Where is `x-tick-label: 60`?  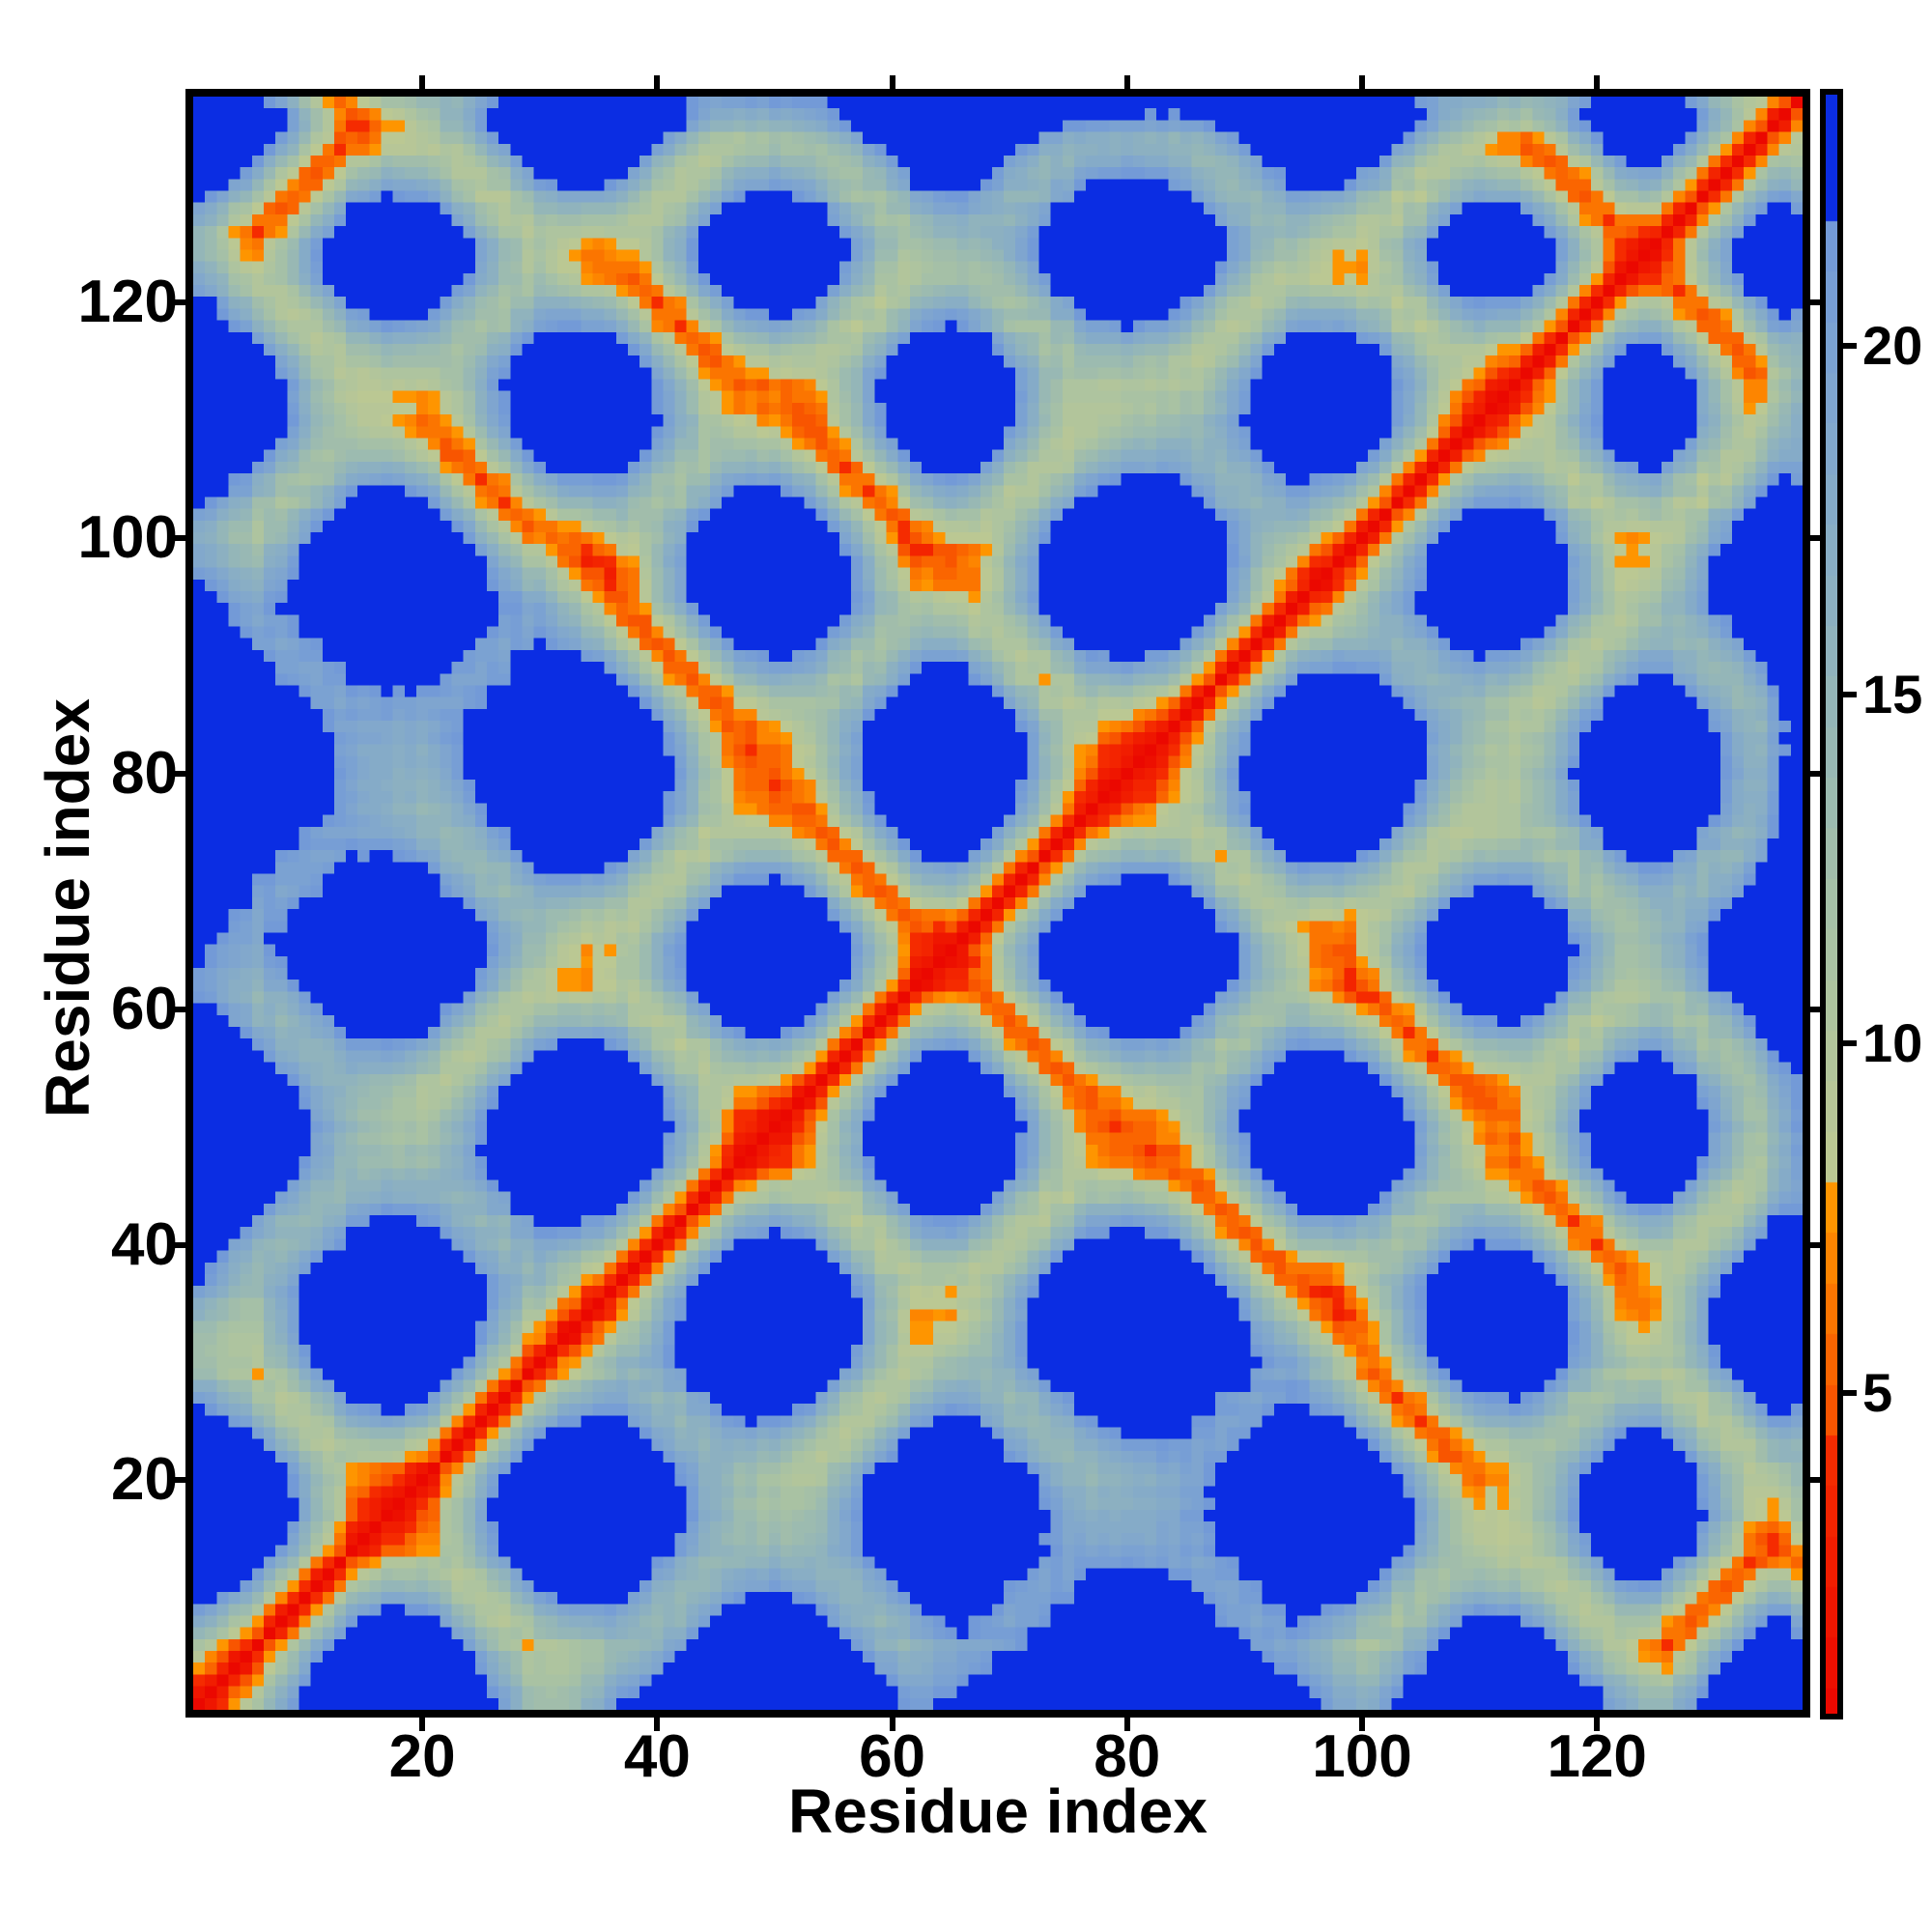 x-tick-label: 60 is located at coordinates (892, 1756).